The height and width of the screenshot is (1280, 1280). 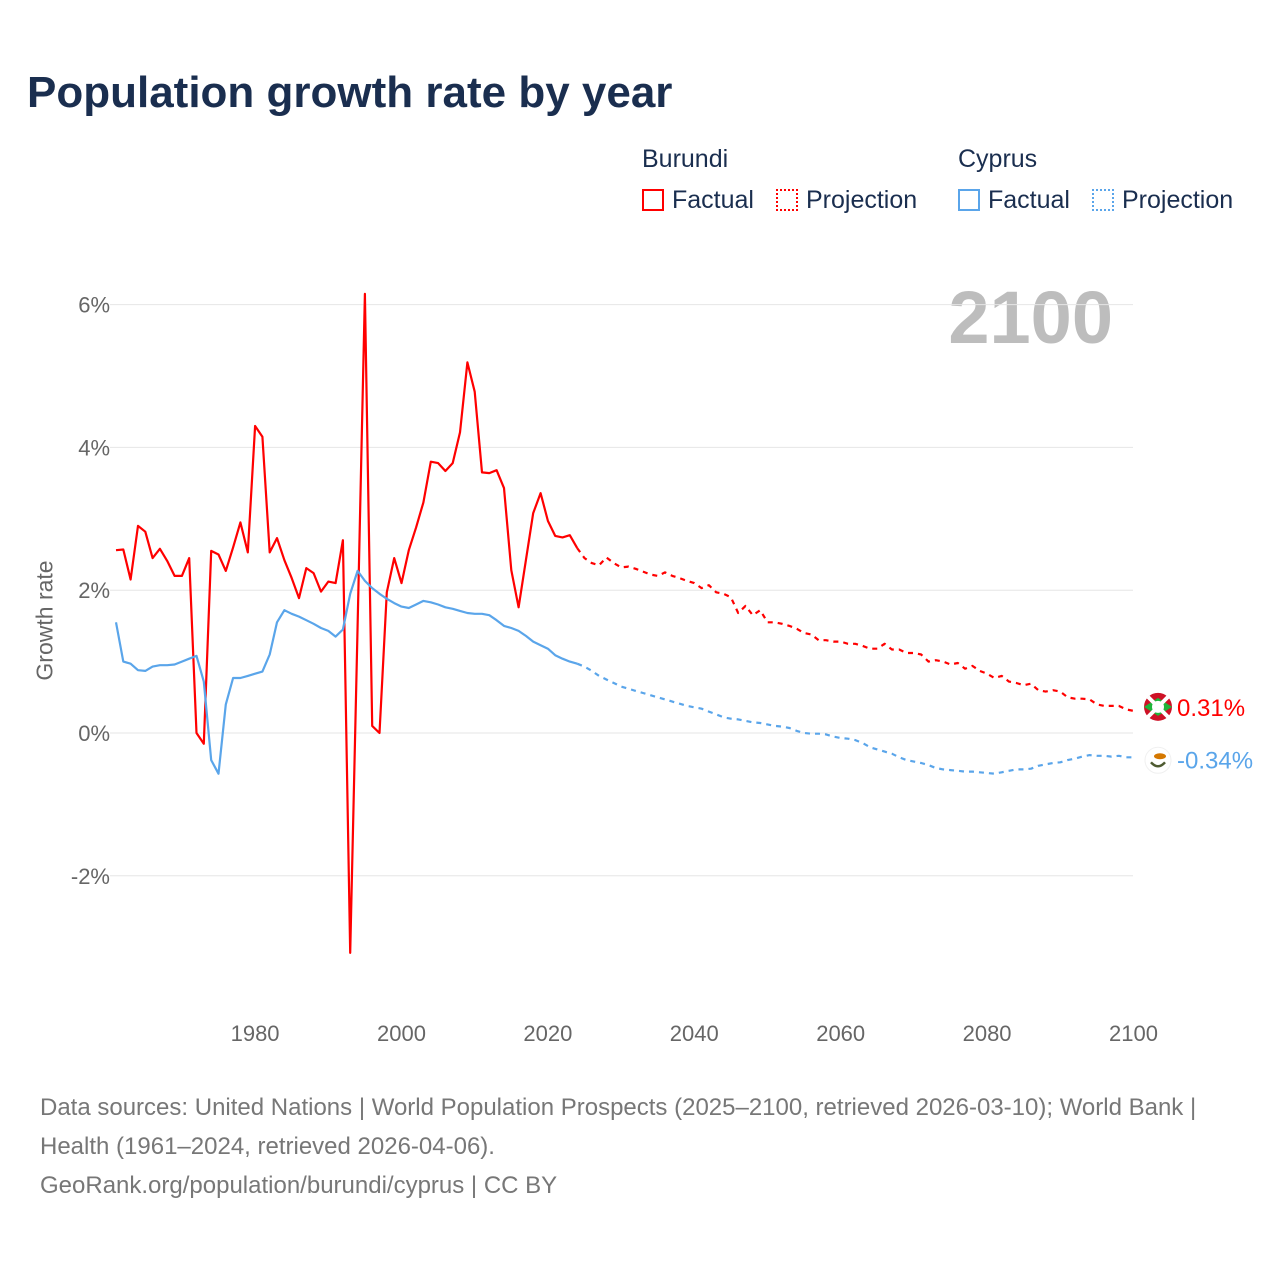 I want to click on burundi-projection-line, so click(x=855, y=629).